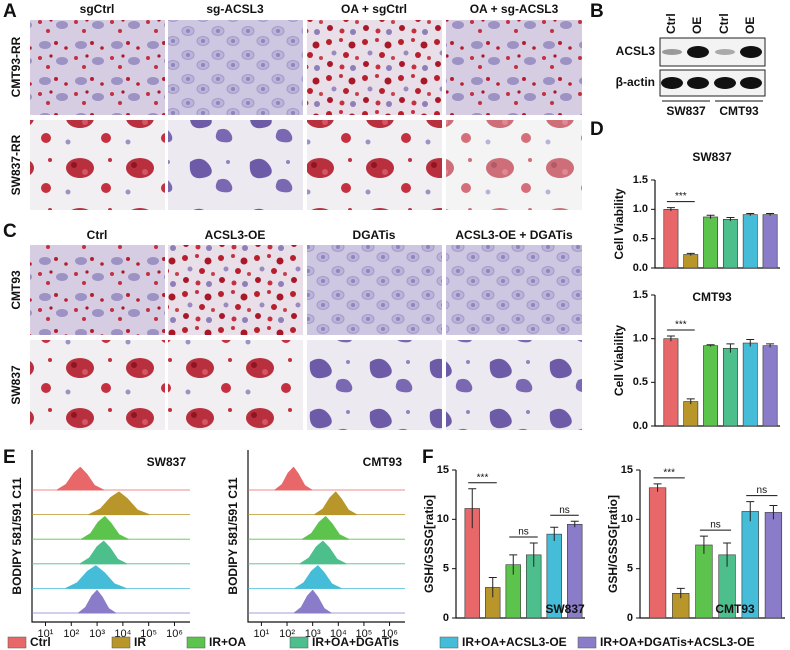 This screenshot has height=650, width=790. What do you see at coordinates (619, 360) in the screenshot?
I see `y-label: Cell Viability` at bounding box center [619, 360].